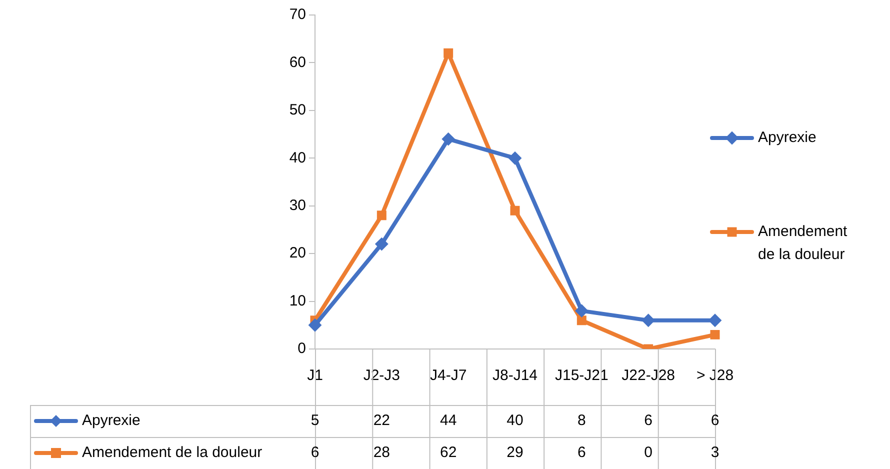 The height and width of the screenshot is (469, 890). What do you see at coordinates (111, 421) in the screenshot?
I see `text: Apyrexie` at bounding box center [111, 421].